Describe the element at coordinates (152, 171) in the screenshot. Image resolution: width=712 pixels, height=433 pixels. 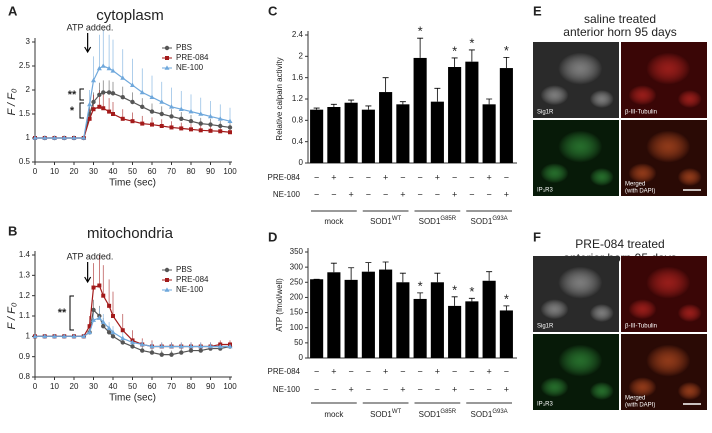
I see `x-tick-label: 60` at that location.